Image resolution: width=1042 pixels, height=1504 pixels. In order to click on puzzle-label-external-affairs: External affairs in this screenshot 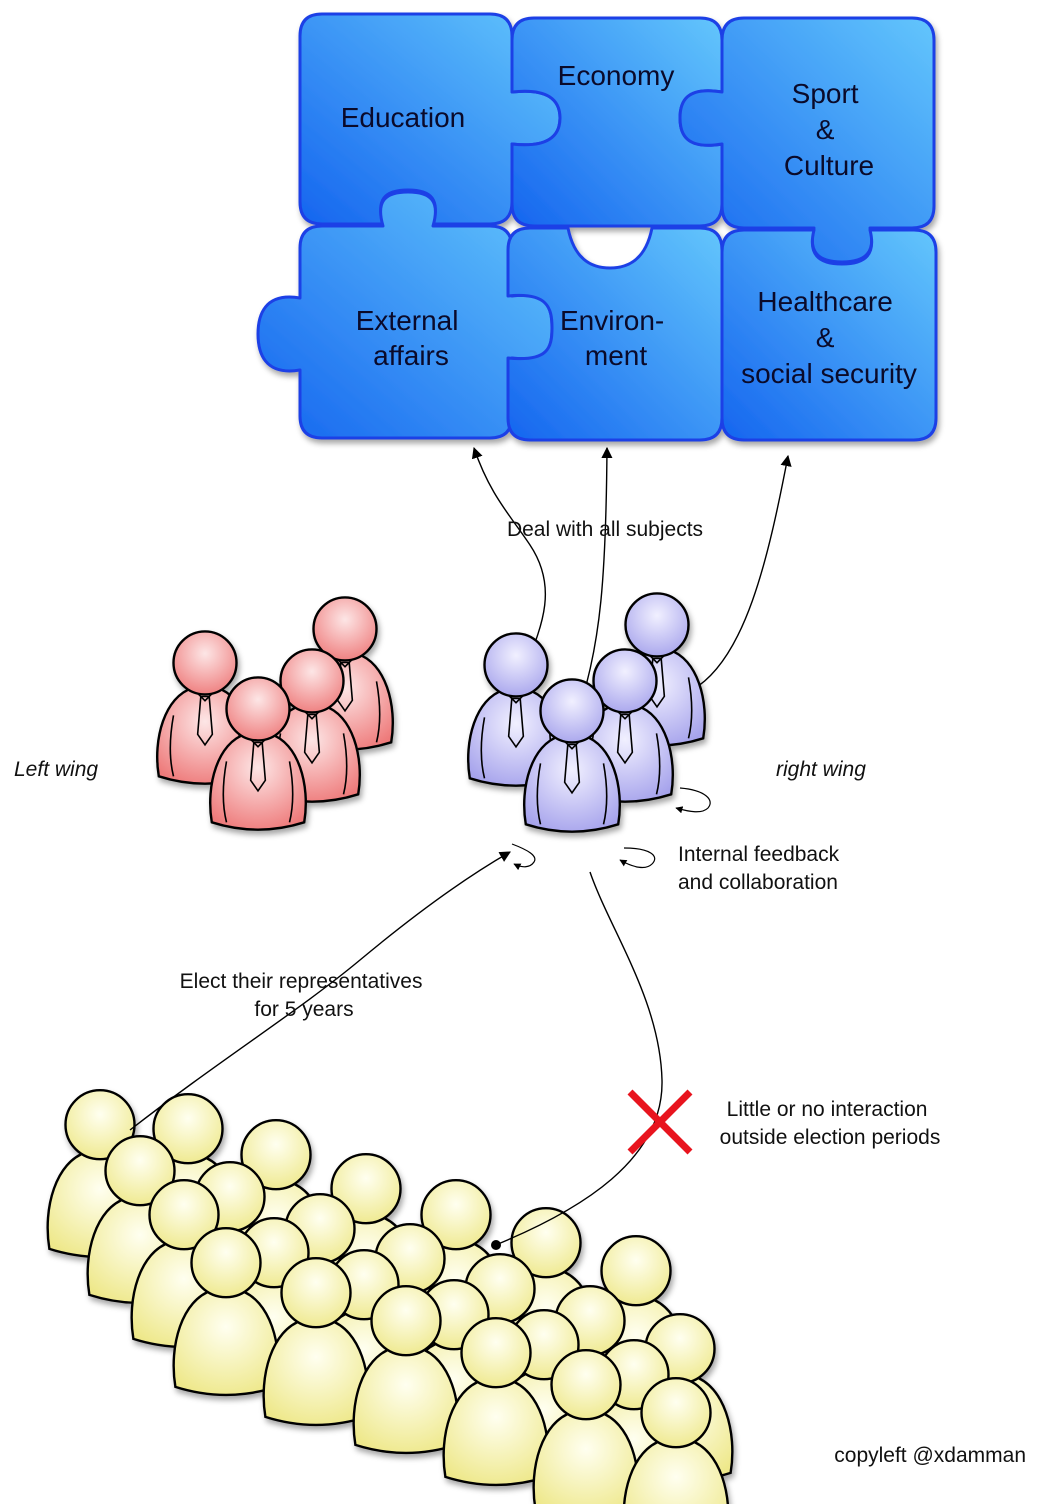, I will do `click(411, 338)`.